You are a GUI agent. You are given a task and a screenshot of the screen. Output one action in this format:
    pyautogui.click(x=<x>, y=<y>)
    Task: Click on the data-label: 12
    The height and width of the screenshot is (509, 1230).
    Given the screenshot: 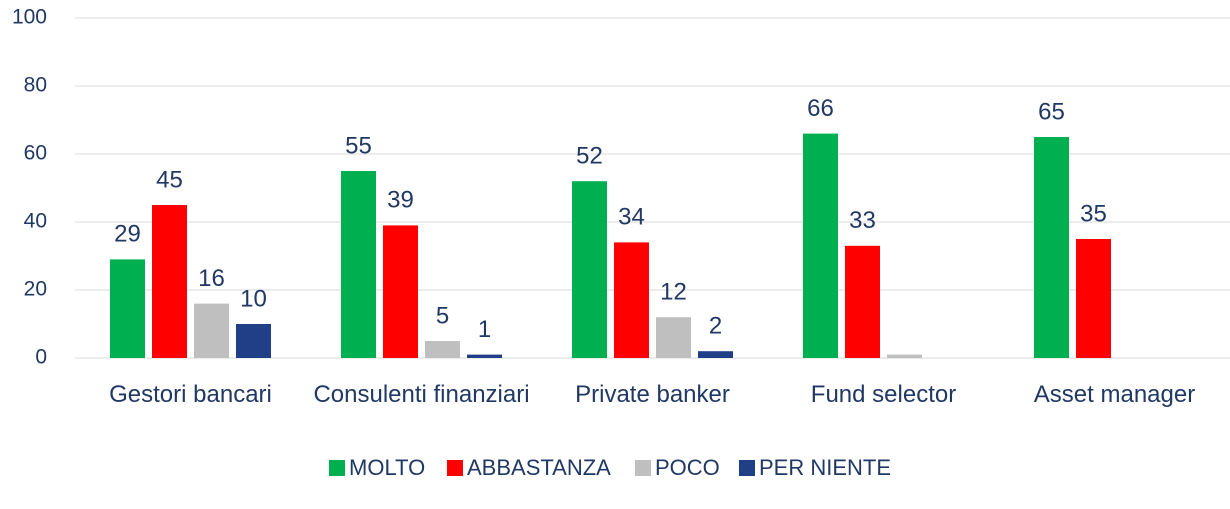 What is the action you would take?
    pyautogui.click(x=673, y=292)
    